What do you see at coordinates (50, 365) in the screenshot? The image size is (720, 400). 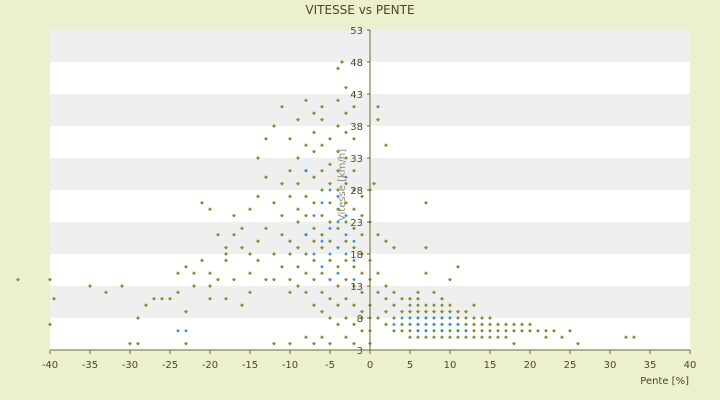 I see `x-tick-label: -40` at bounding box center [50, 365].